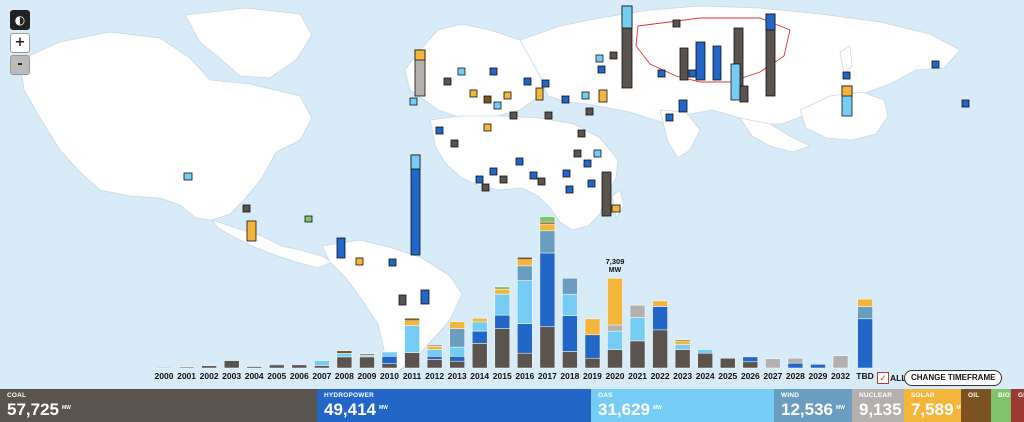 This screenshot has width=1024, height=422. I want to click on bar-oil-2011, so click(412, 319).